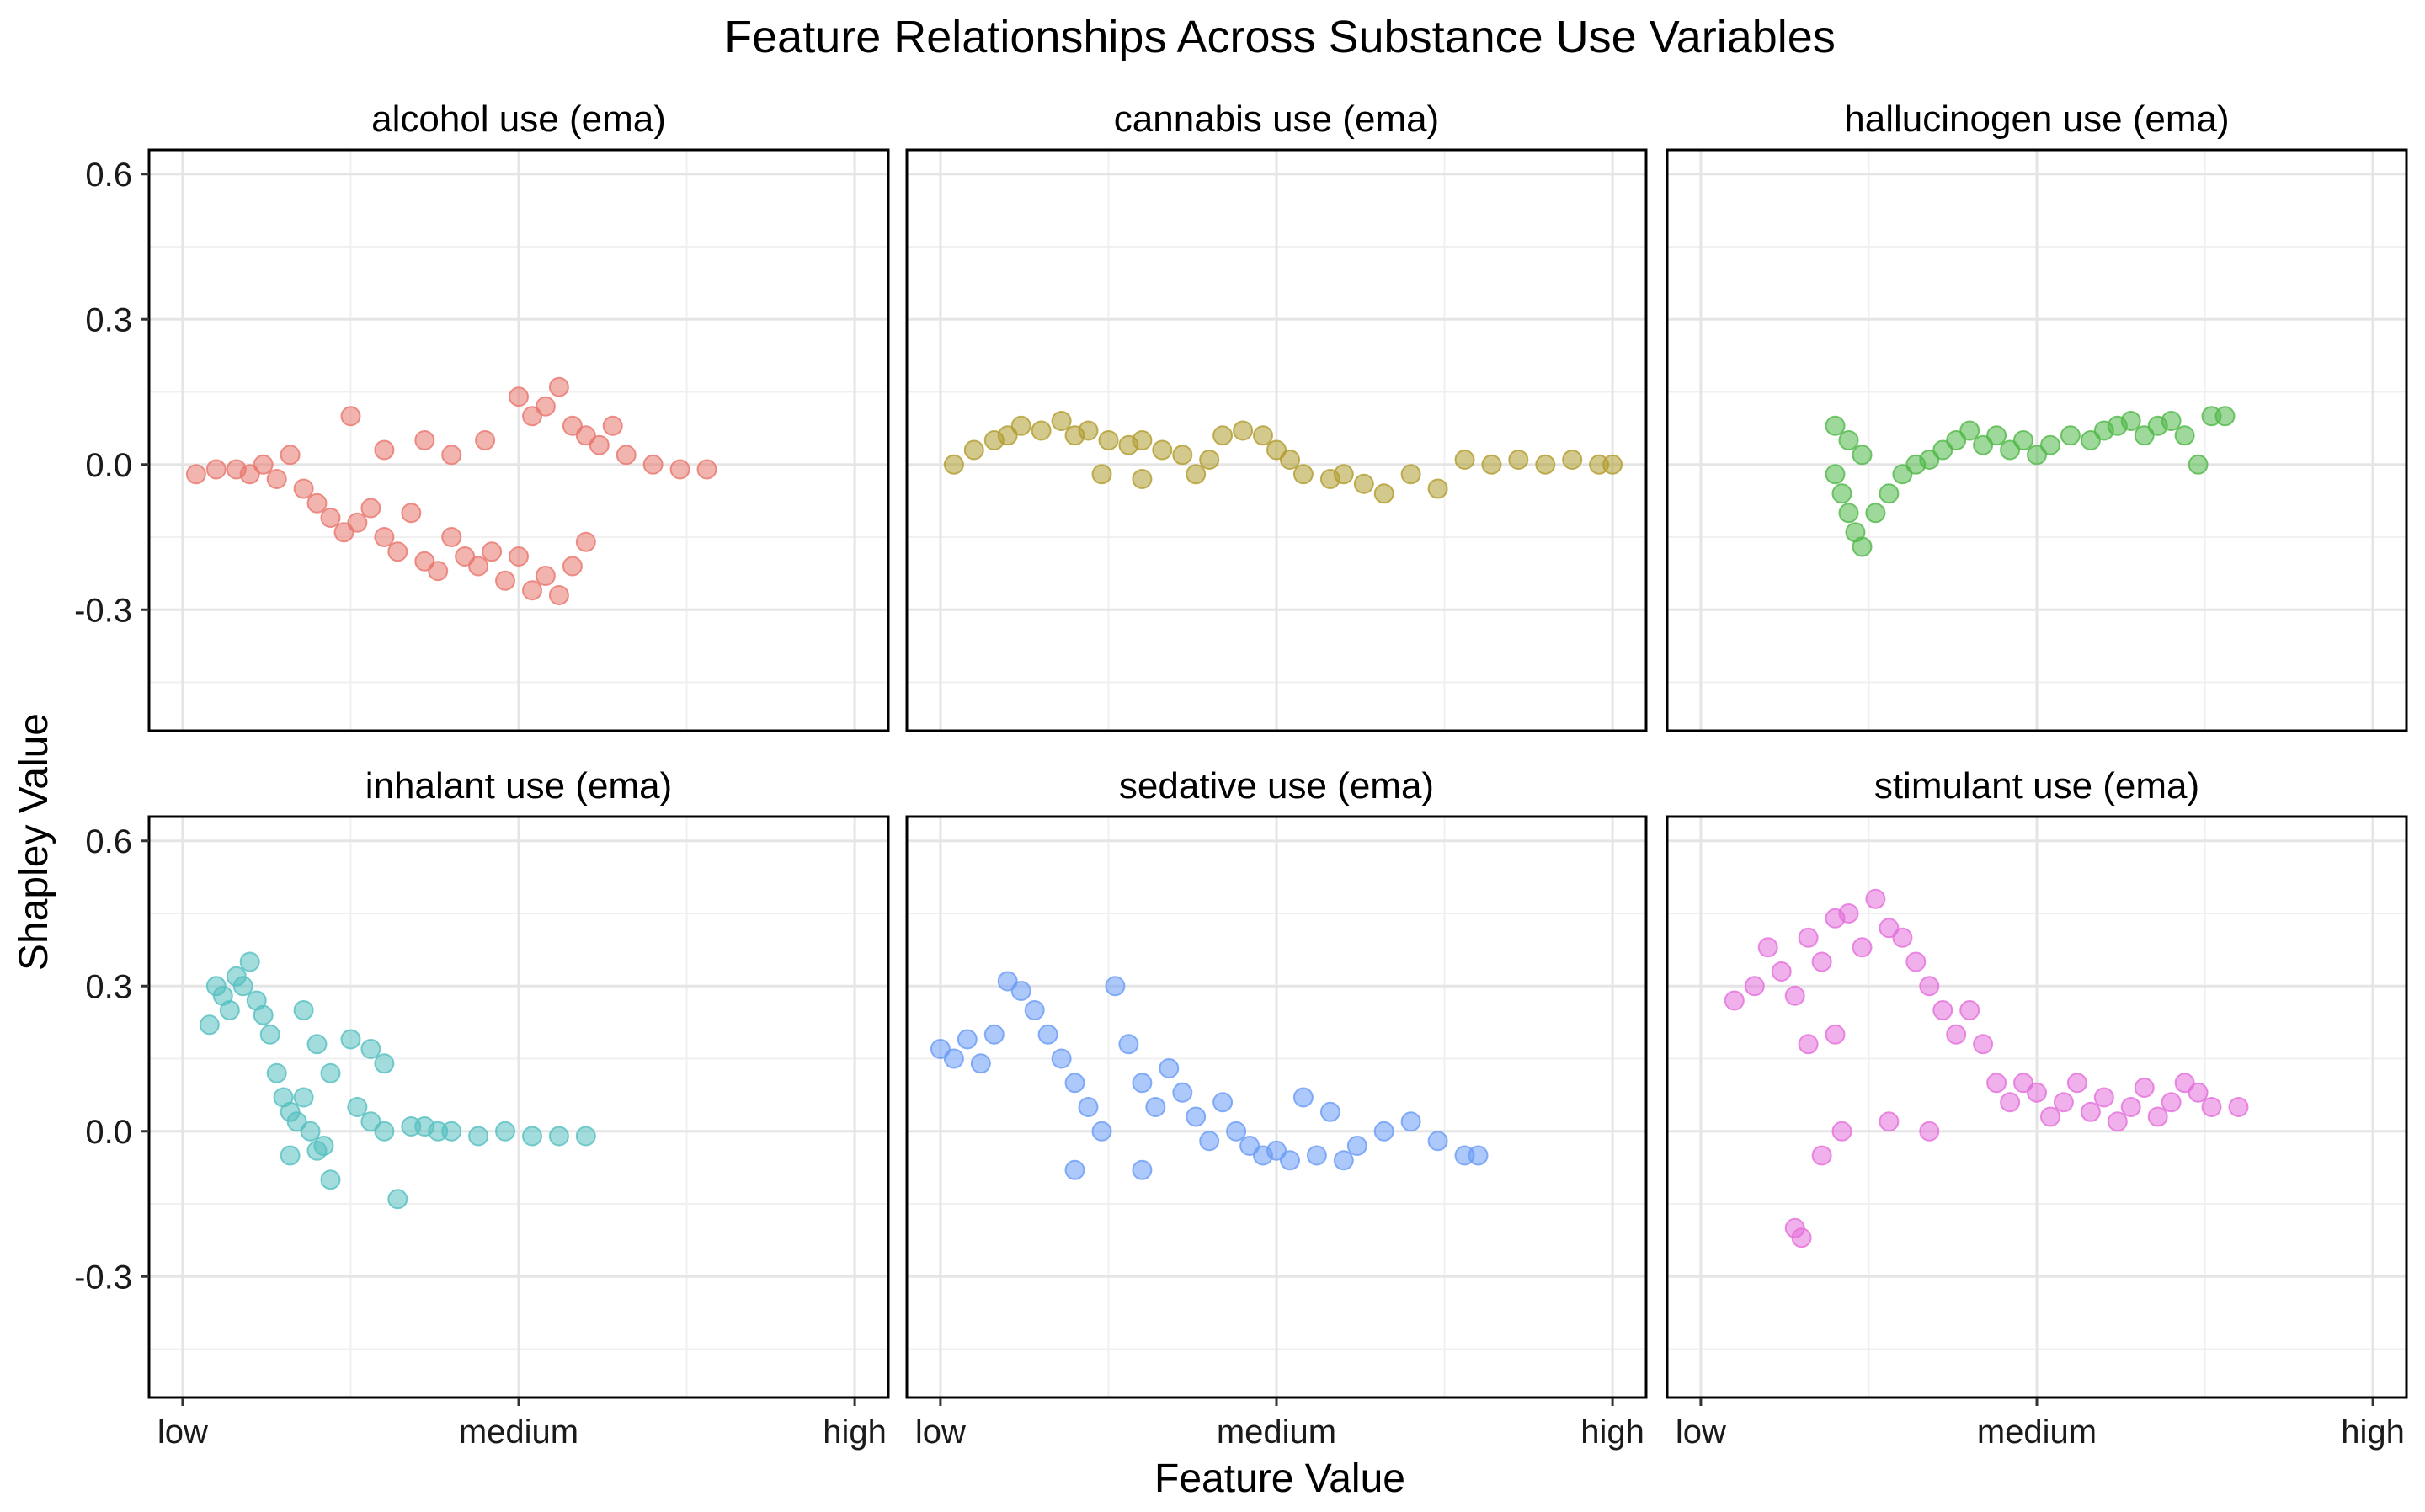 The height and width of the screenshot is (1512, 2425). I want to click on y-tick-label: -0.3, so click(103, 610).